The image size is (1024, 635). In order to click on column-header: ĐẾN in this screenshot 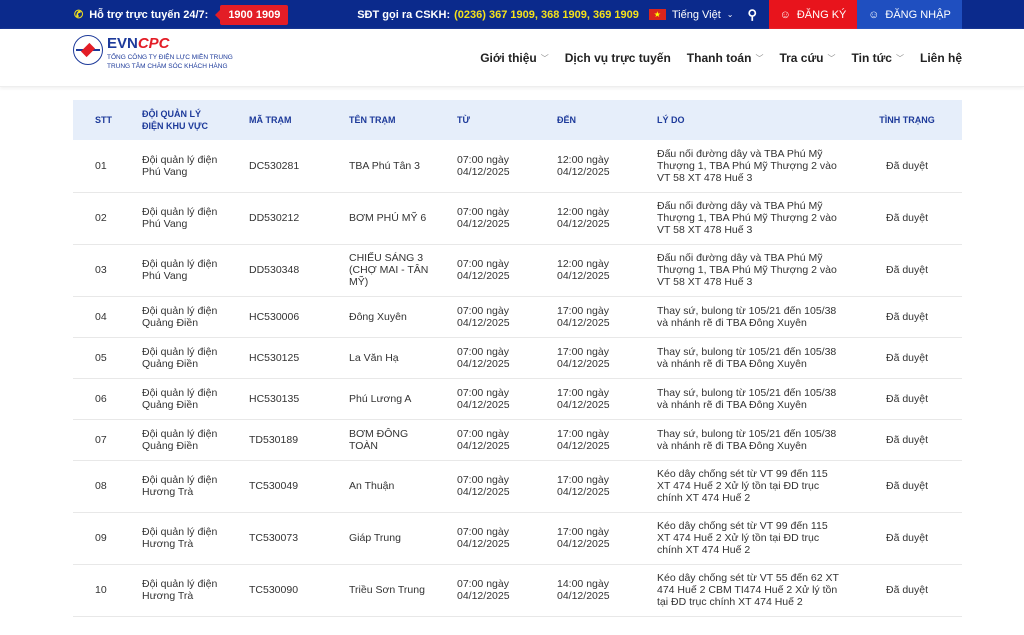, I will do `click(607, 120)`.